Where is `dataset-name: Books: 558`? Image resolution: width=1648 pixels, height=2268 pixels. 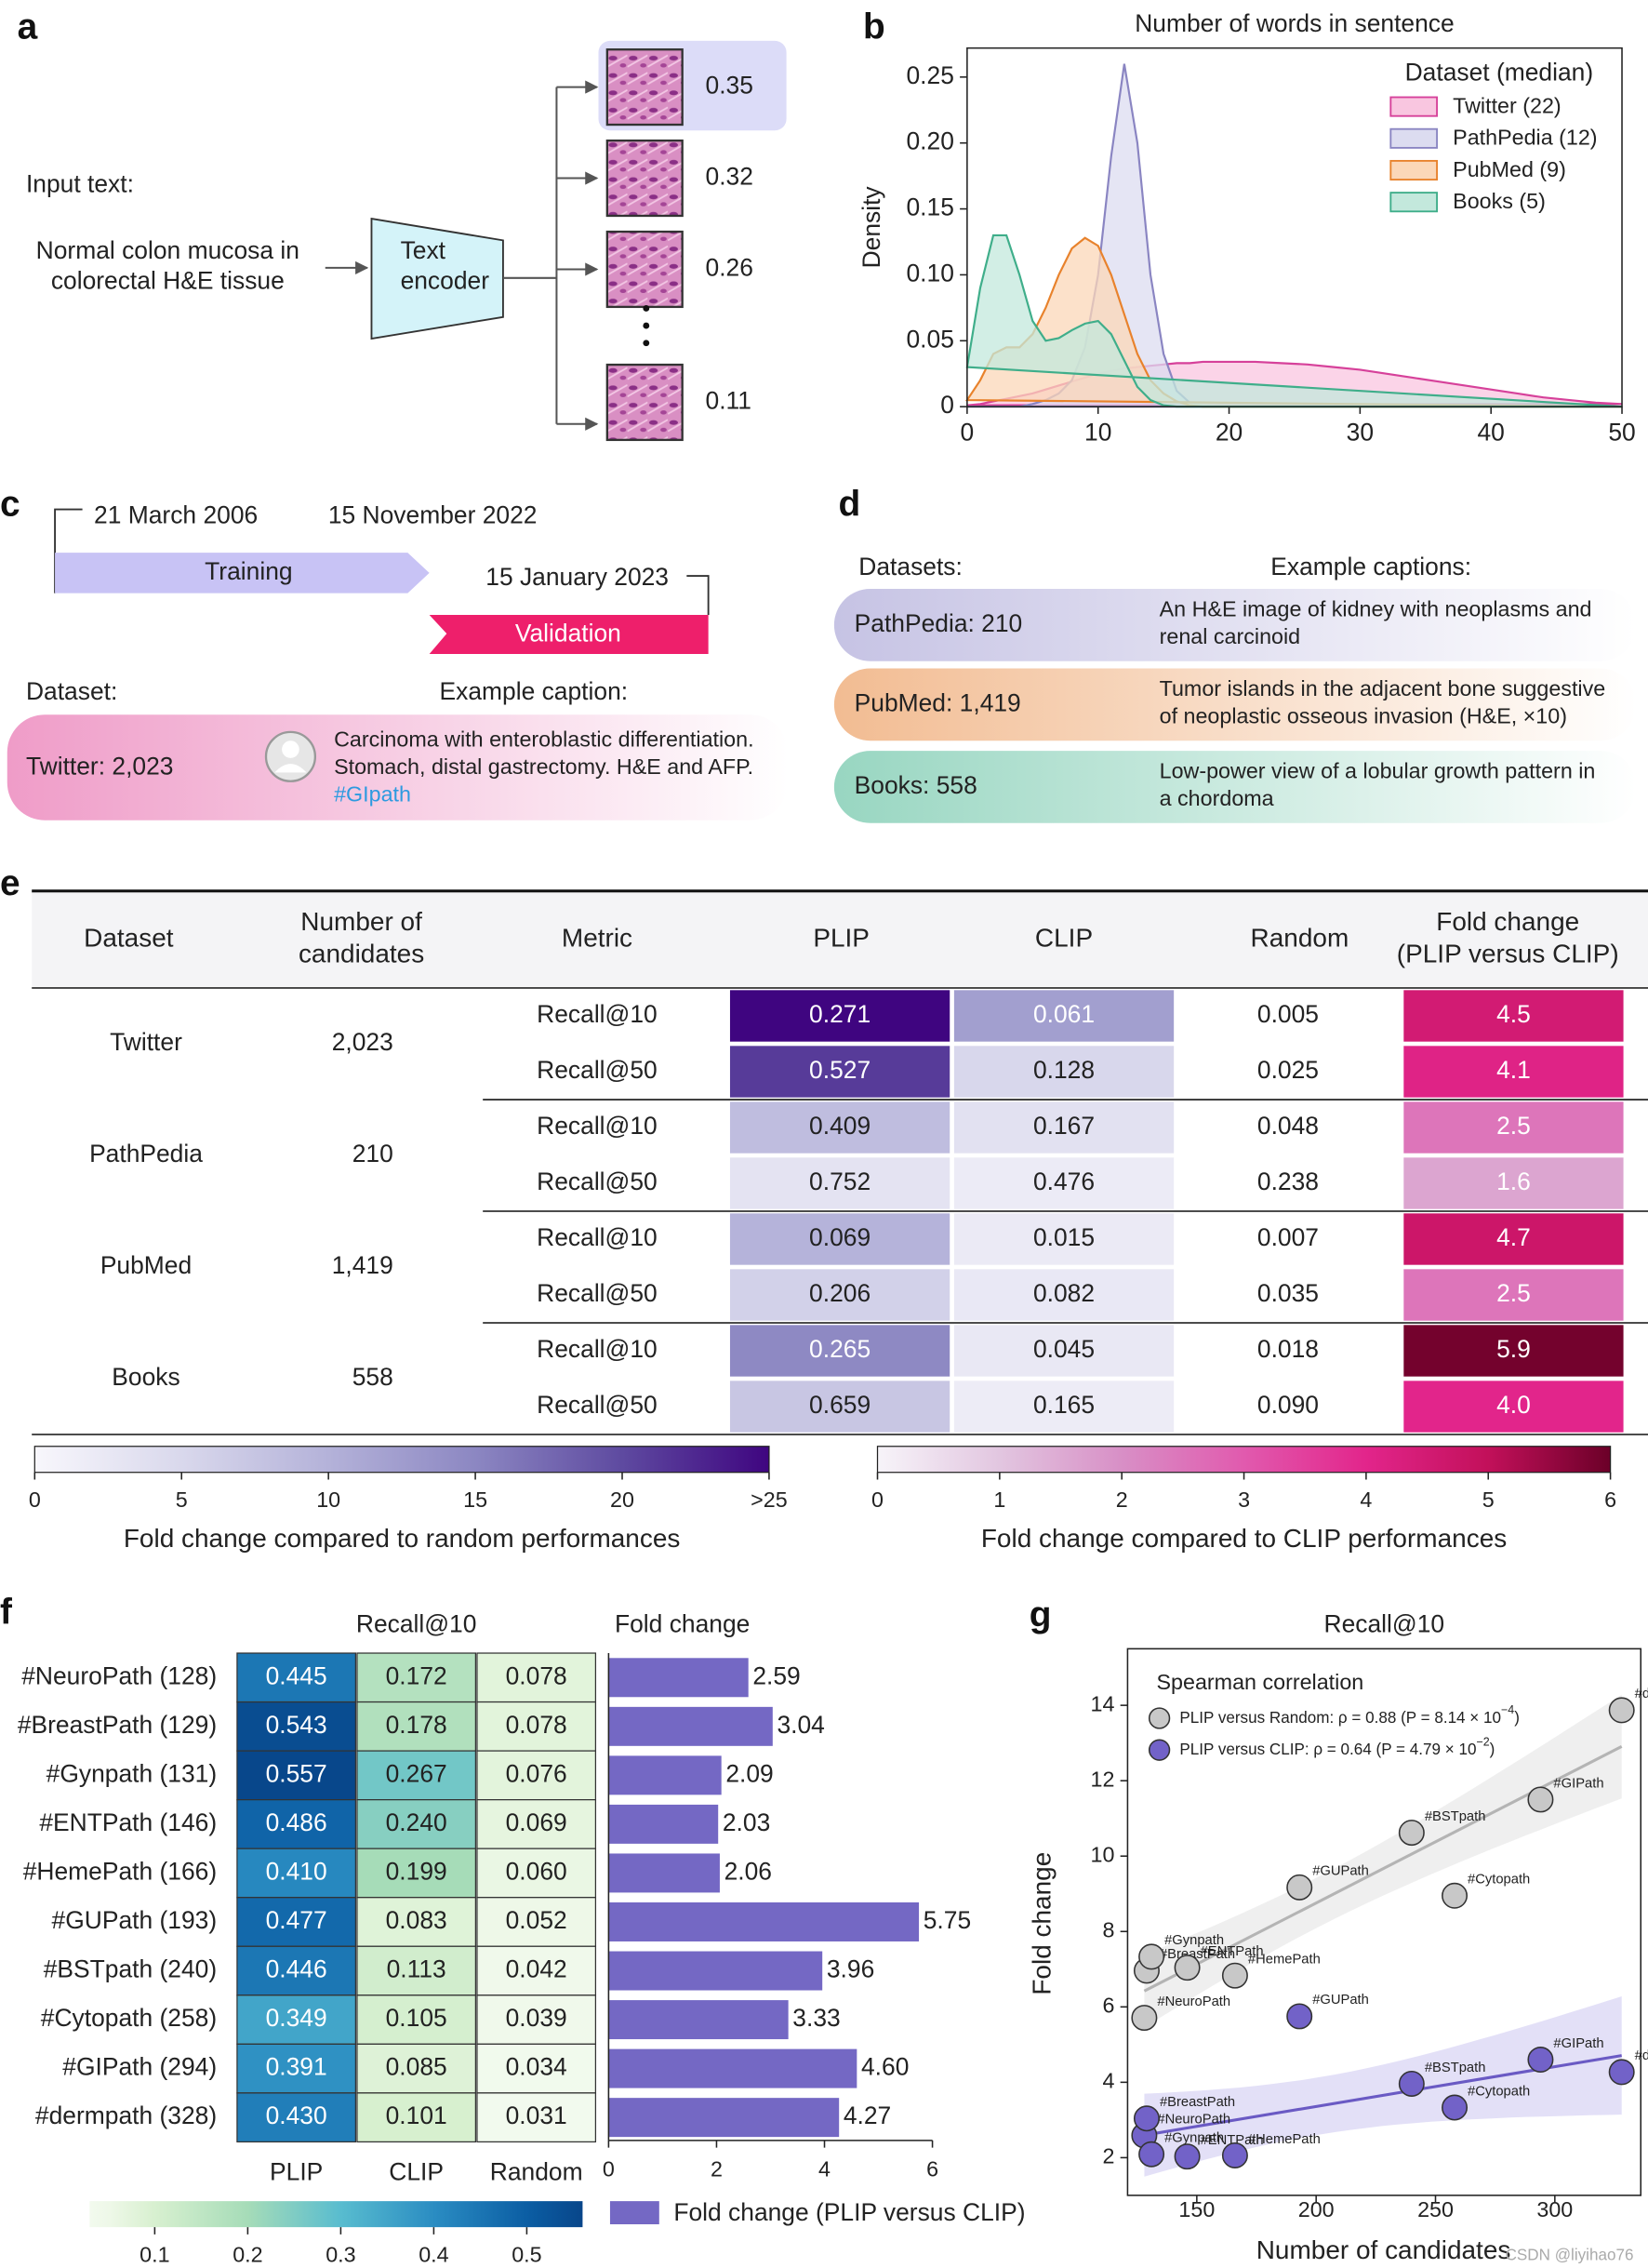
dataset-name: Books: 558 is located at coordinates (916, 785).